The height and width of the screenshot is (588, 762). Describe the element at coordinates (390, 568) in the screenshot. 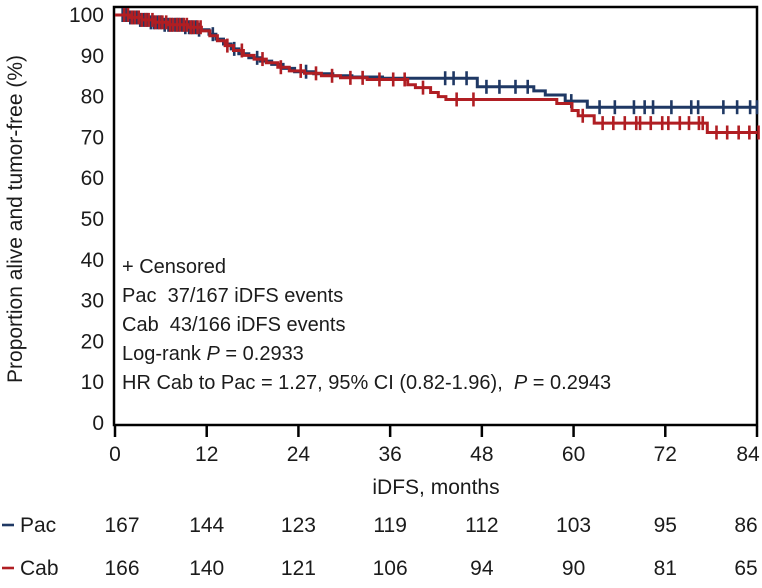

I see `risk-count: 106` at that location.